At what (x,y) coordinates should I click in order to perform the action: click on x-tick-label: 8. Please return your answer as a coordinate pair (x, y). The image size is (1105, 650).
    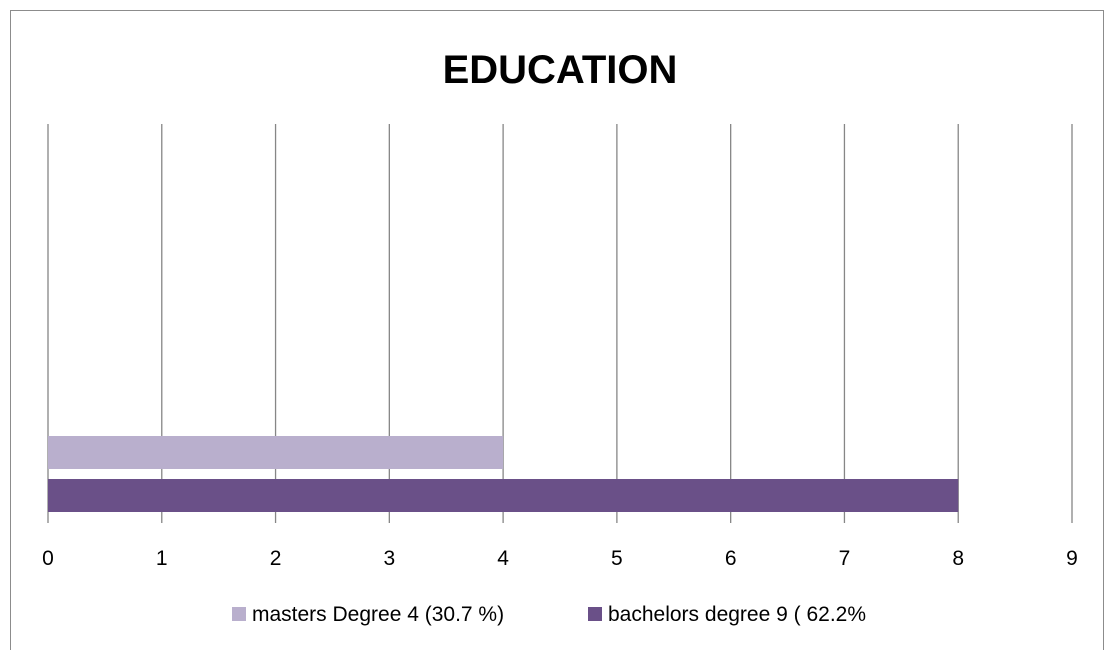
    Looking at the image, I should click on (958, 558).